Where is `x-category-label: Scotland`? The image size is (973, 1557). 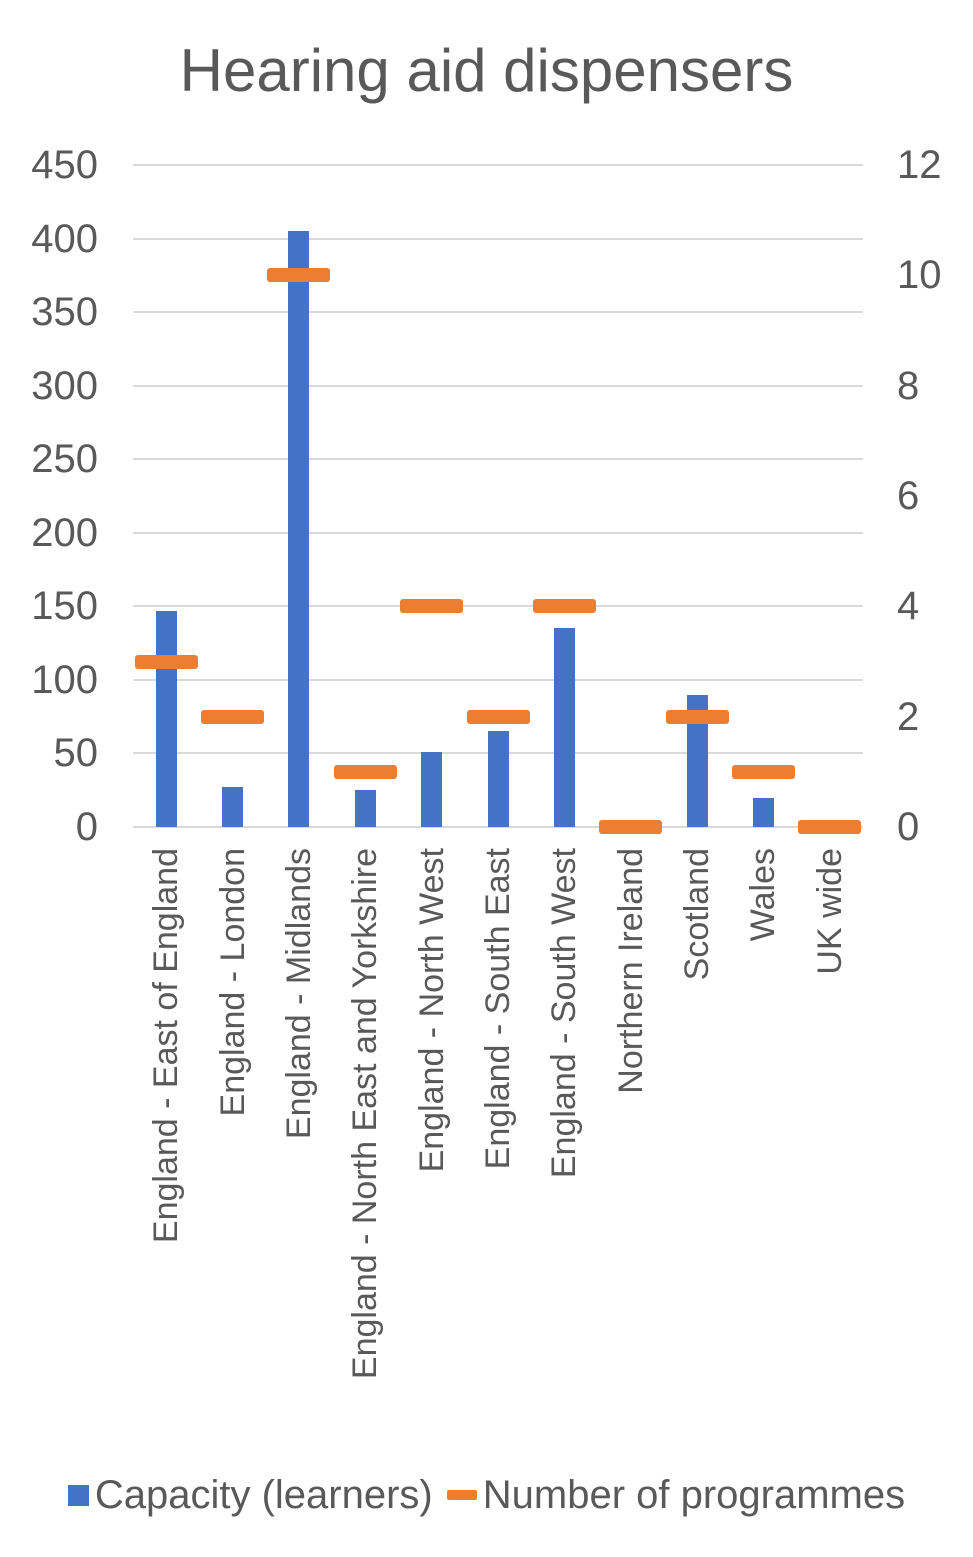
x-category-label: Scotland is located at coordinates (697, 914).